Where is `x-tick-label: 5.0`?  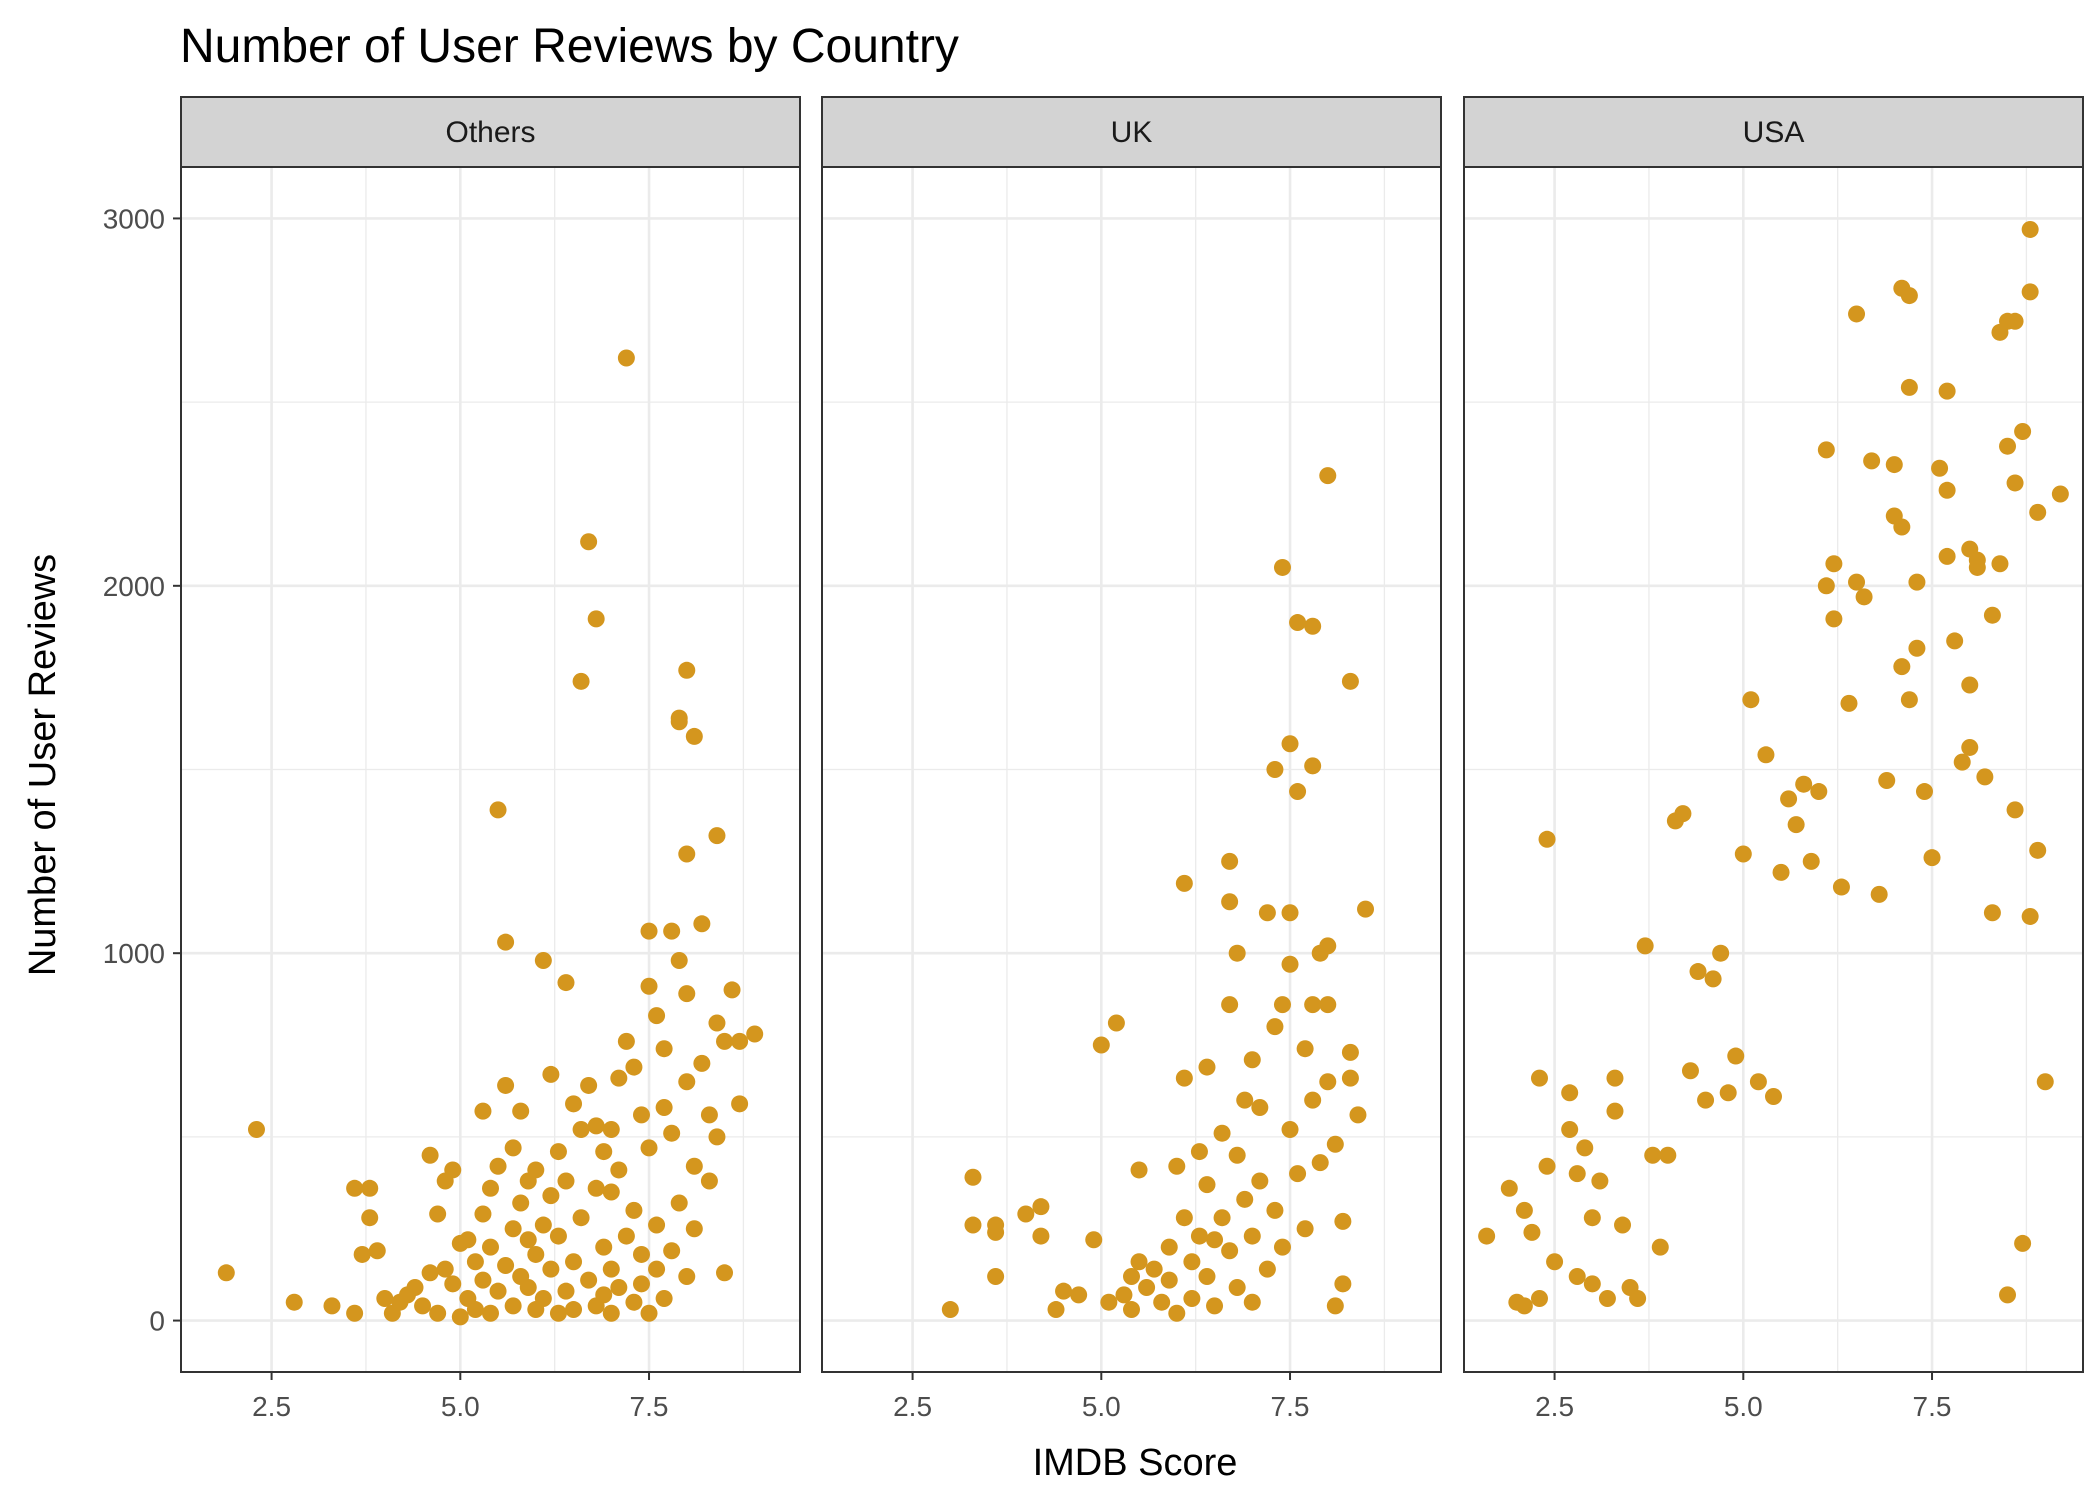 x-tick-label: 5.0 is located at coordinates (460, 1406).